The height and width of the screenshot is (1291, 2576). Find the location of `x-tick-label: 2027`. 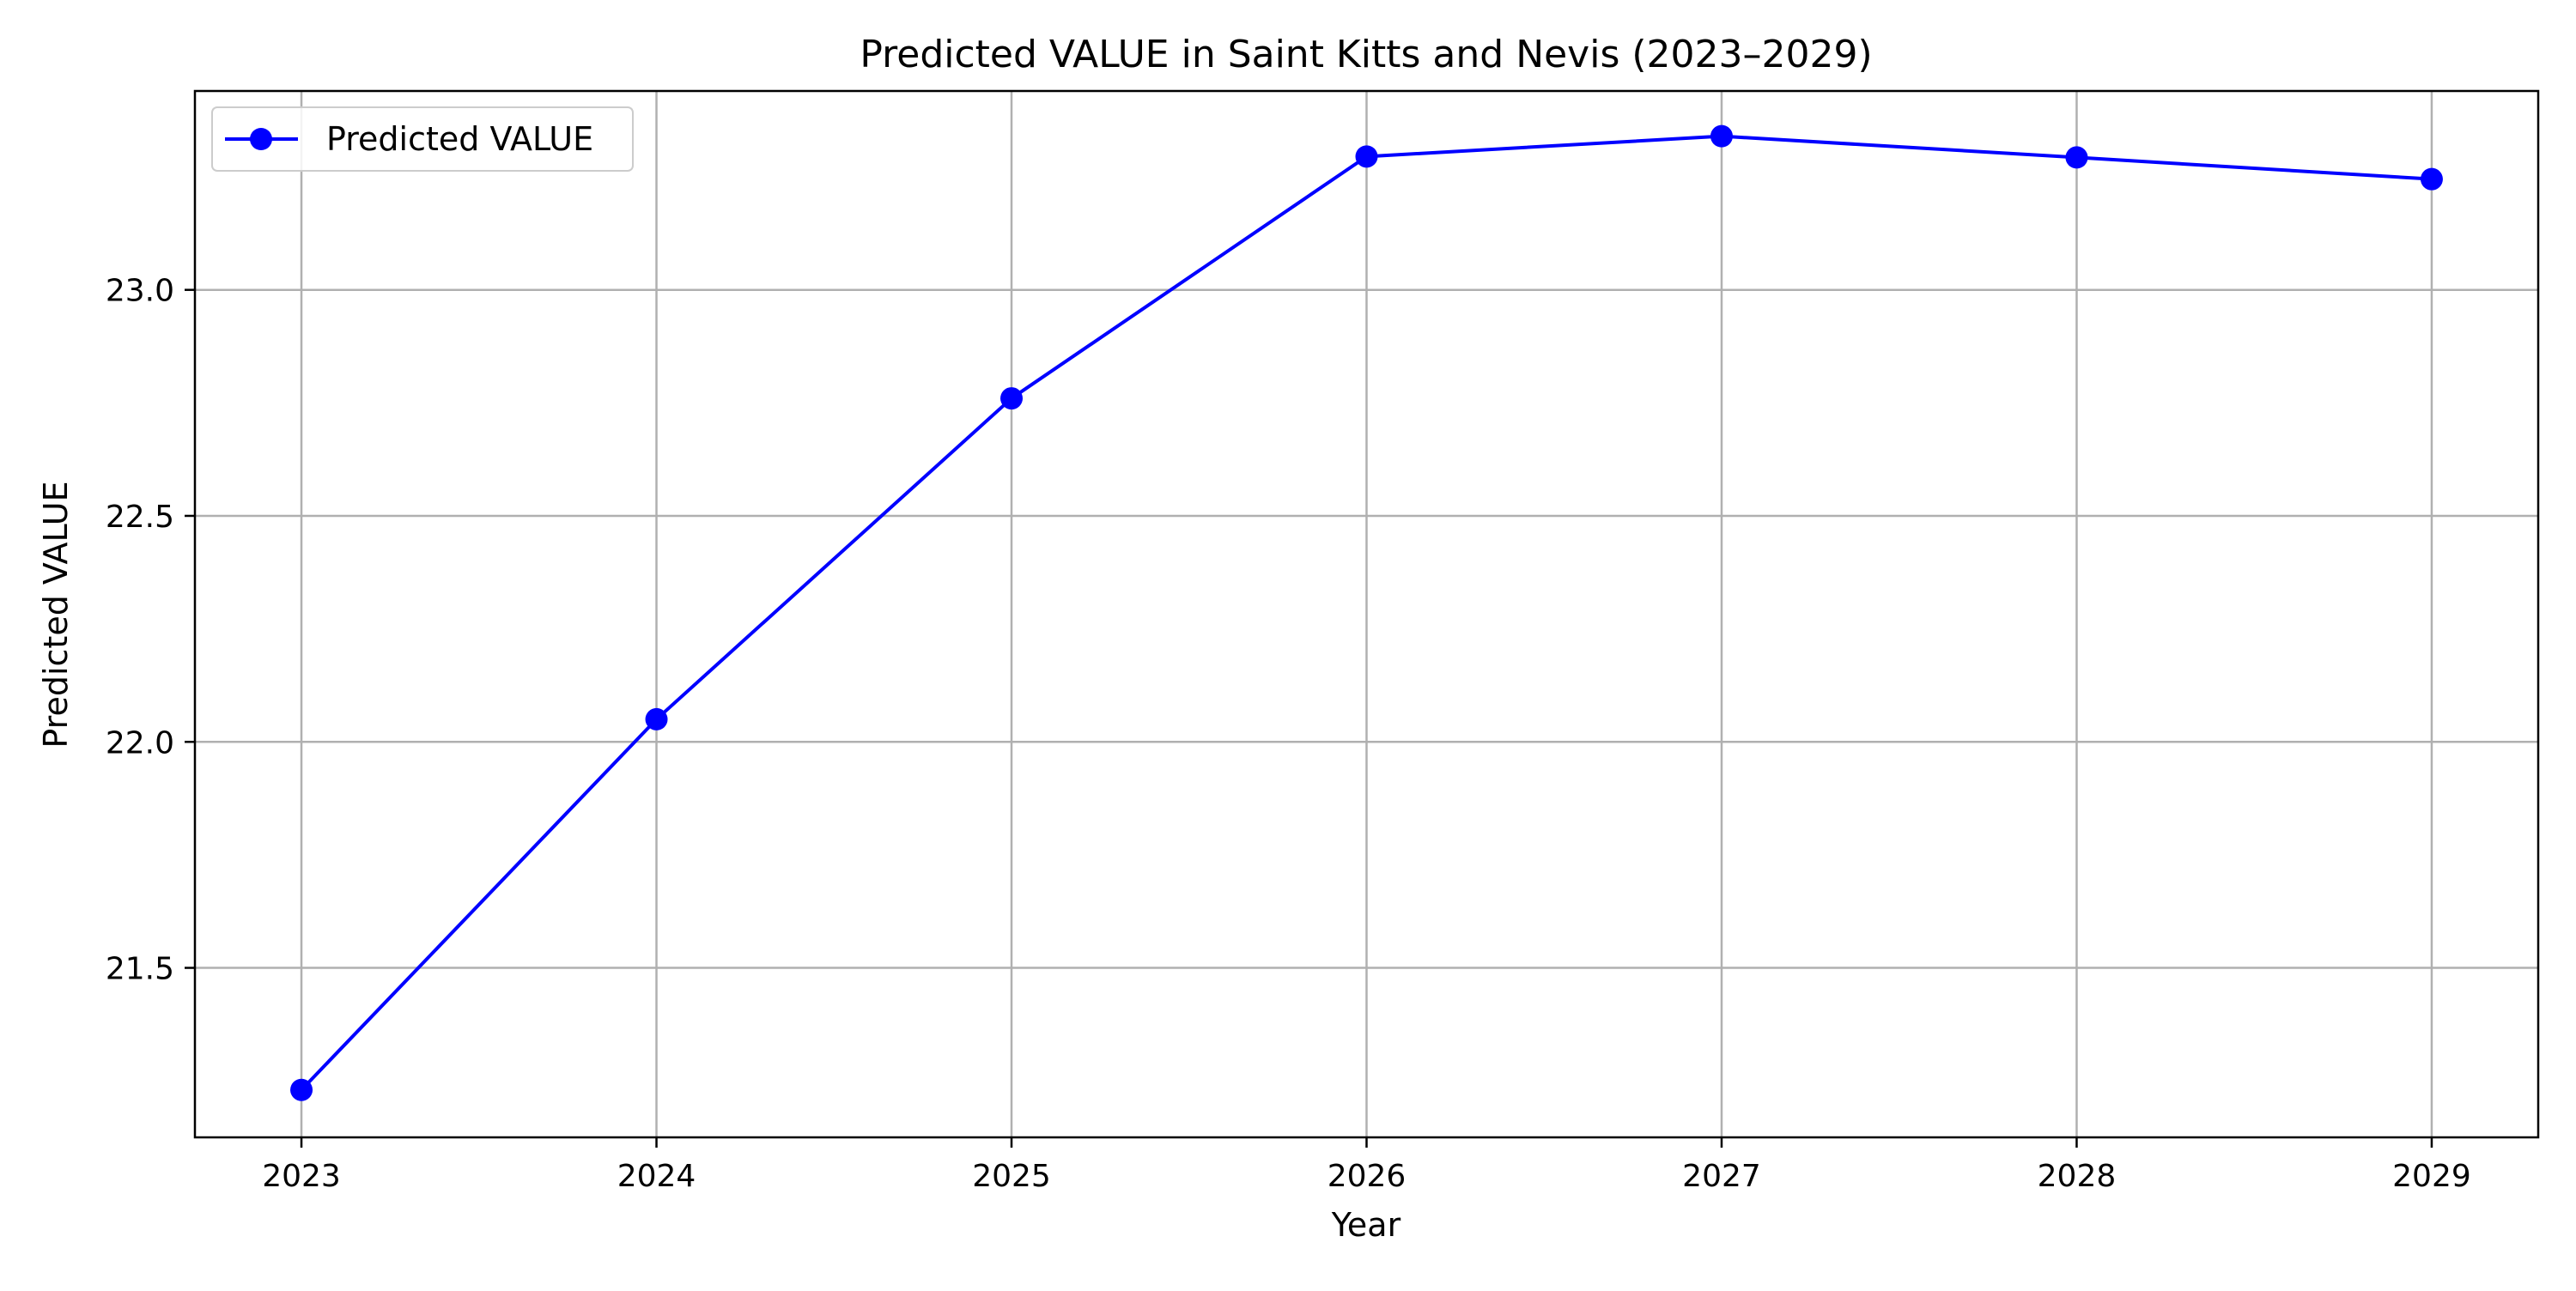

x-tick-label: 2027 is located at coordinates (1722, 1177).